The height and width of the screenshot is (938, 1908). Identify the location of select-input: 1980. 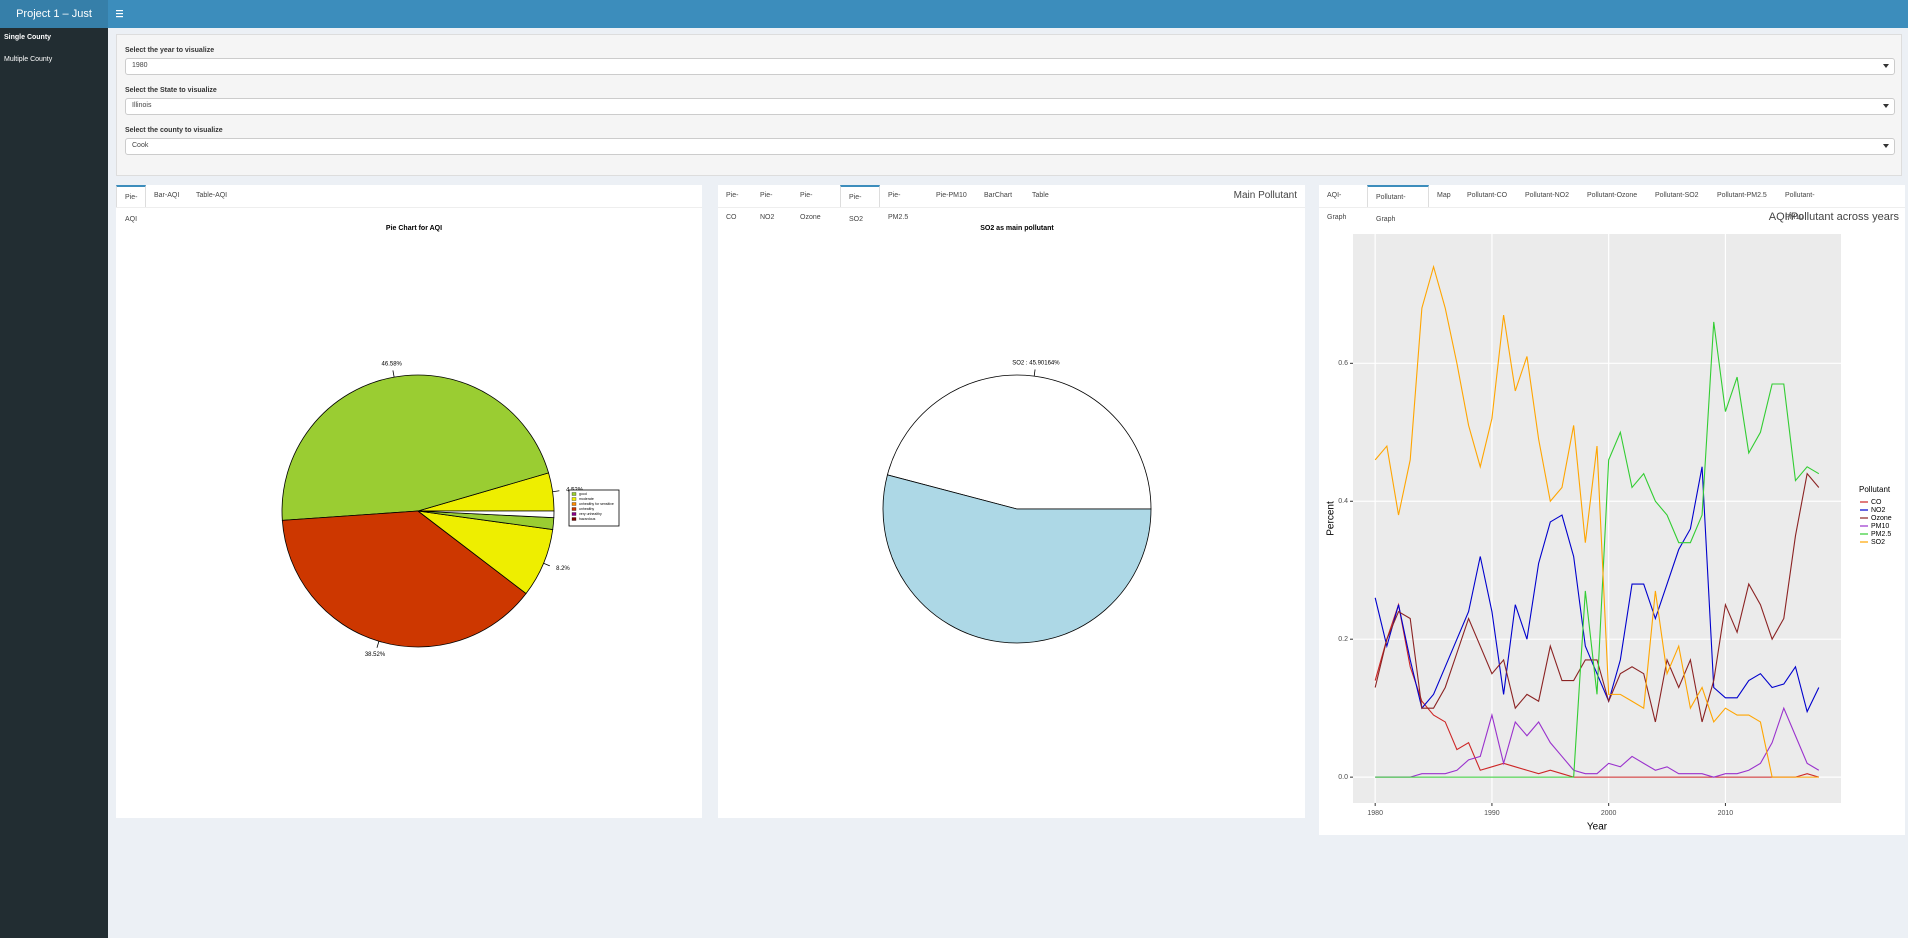
(1010, 66).